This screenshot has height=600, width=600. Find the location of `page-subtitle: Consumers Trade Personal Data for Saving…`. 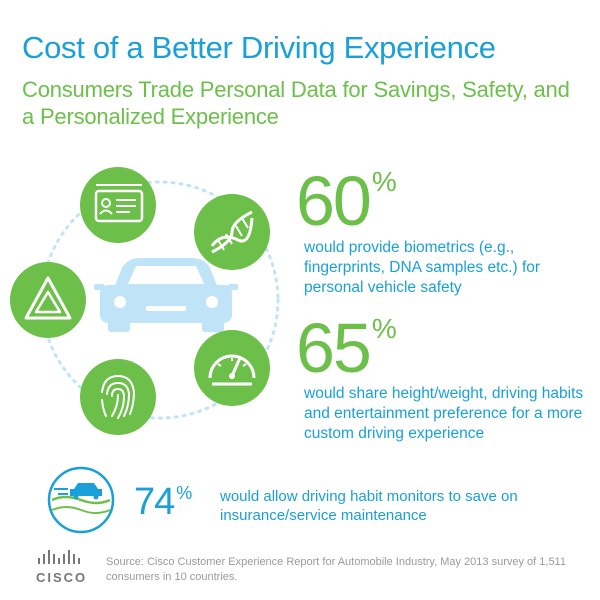

page-subtitle: Consumers Trade Personal Data for Saving… is located at coordinates (296, 103).